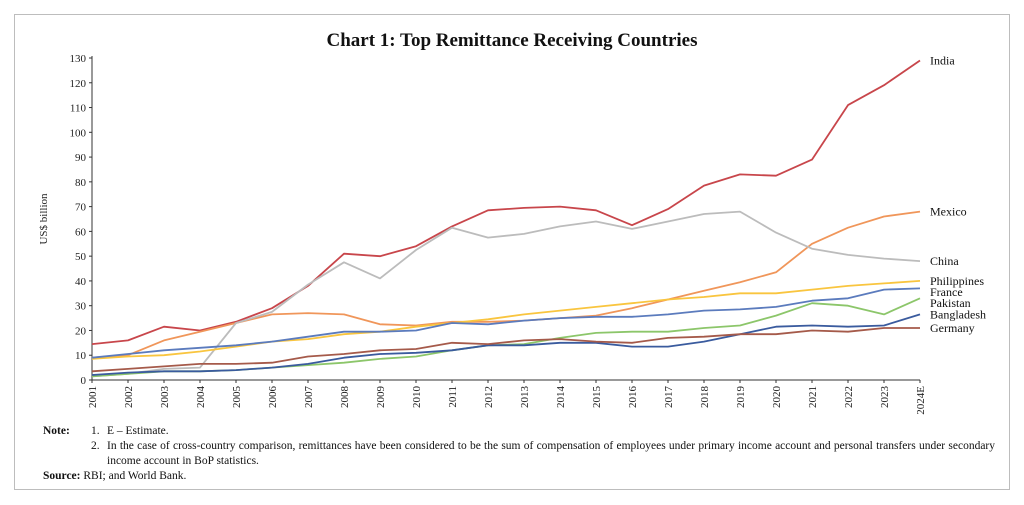 This screenshot has height=505, width=1024. Describe the element at coordinates (81, 356) in the screenshot. I see `y-tick-label: 10` at that location.